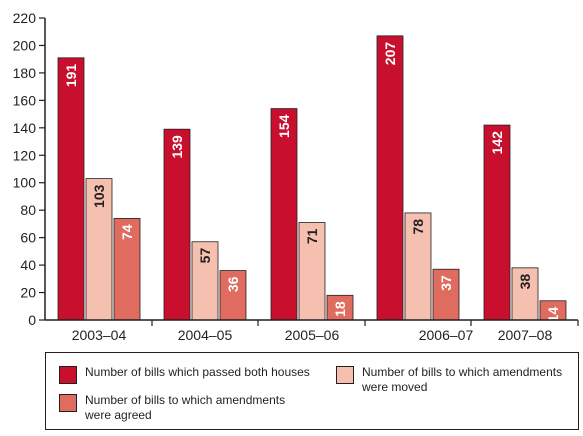 Image resolution: width=583 pixels, height=436 pixels. I want to click on legend-item-passed: Number of bills which passed both houses, so click(184, 374).